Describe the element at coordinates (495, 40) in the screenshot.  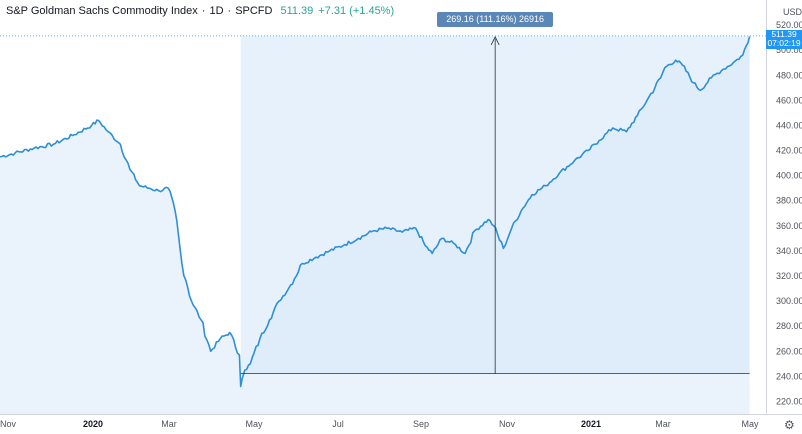
I see `measure-arrow-head` at that location.